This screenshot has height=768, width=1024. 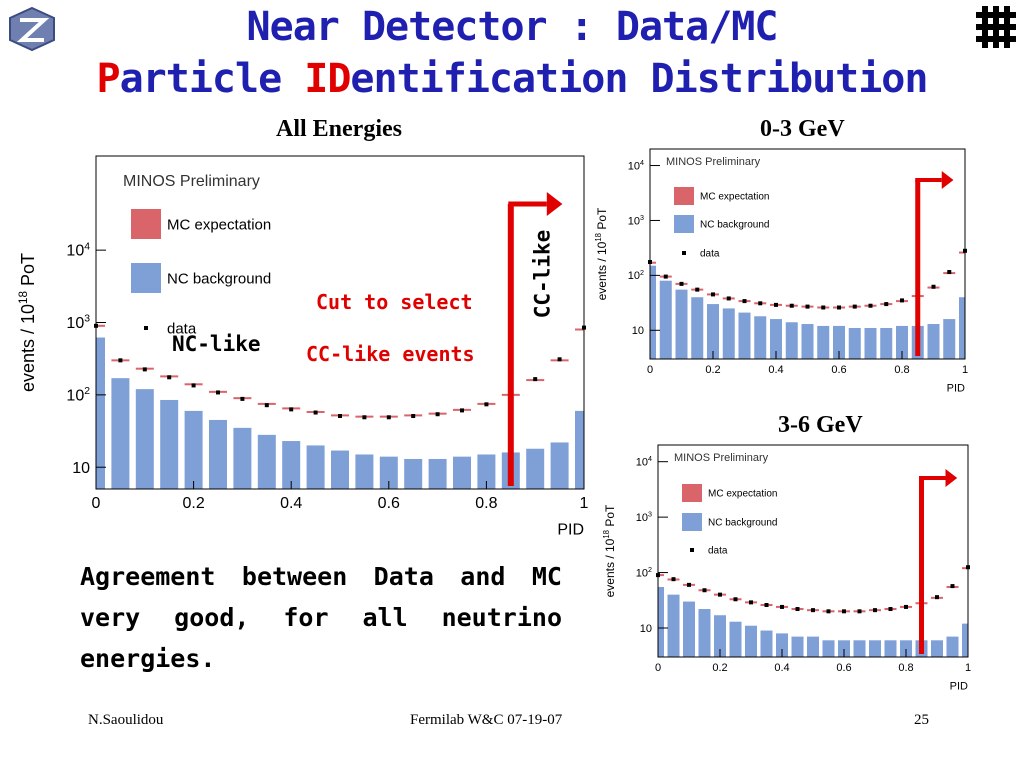 I want to click on plot-frame, so click(x=807, y=254).